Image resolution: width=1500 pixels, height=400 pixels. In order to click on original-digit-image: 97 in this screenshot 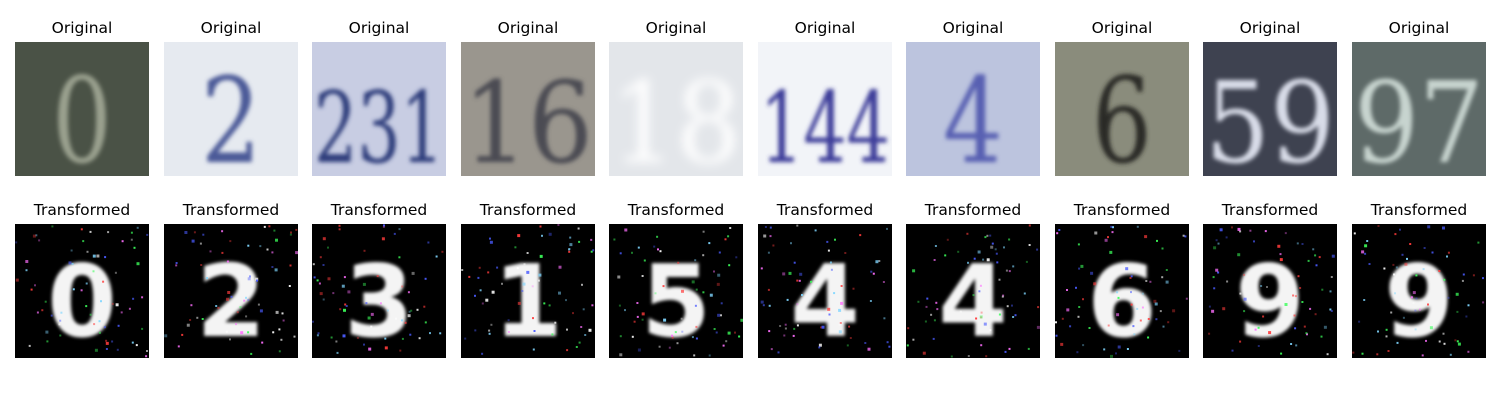, I will do `click(1419, 109)`.